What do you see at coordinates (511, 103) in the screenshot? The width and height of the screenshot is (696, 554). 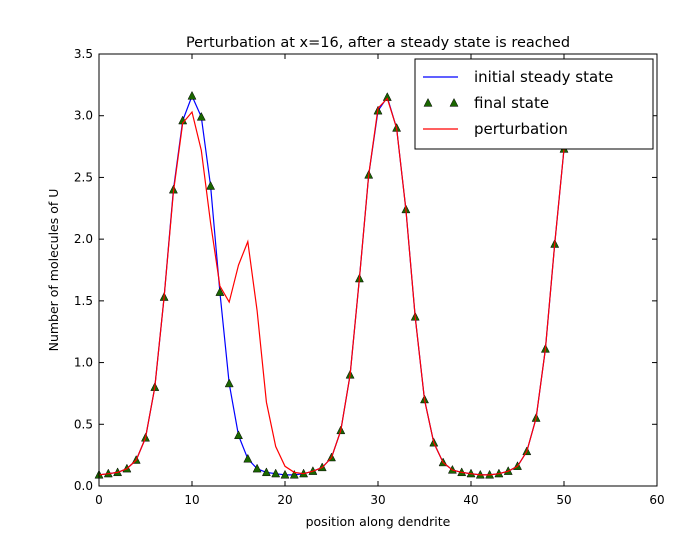 I see `legend-label: final state` at bounding box center [511, 103].